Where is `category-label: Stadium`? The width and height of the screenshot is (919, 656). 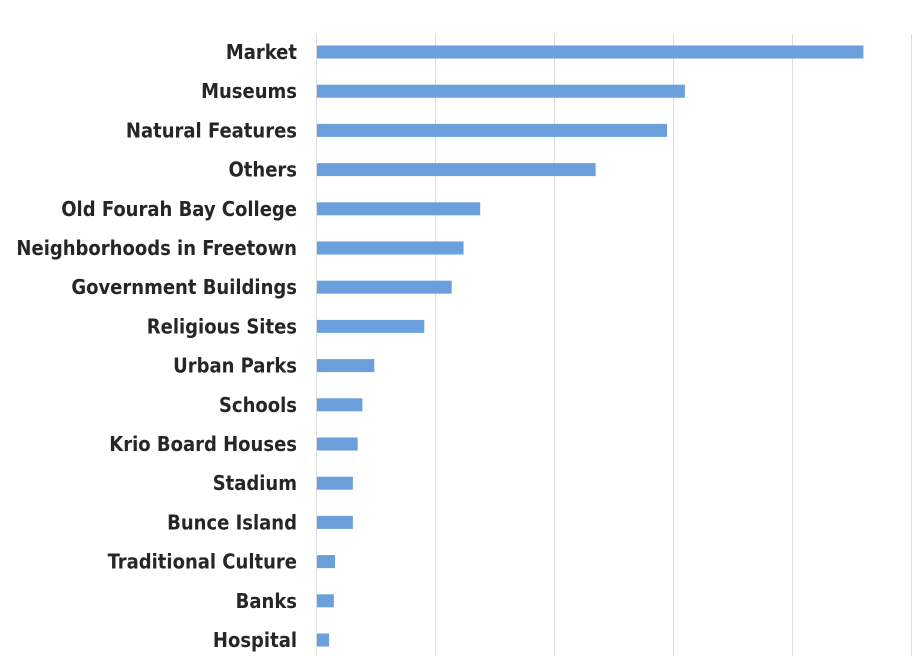
category-label: Stadium is located at coordinates (255, 483).